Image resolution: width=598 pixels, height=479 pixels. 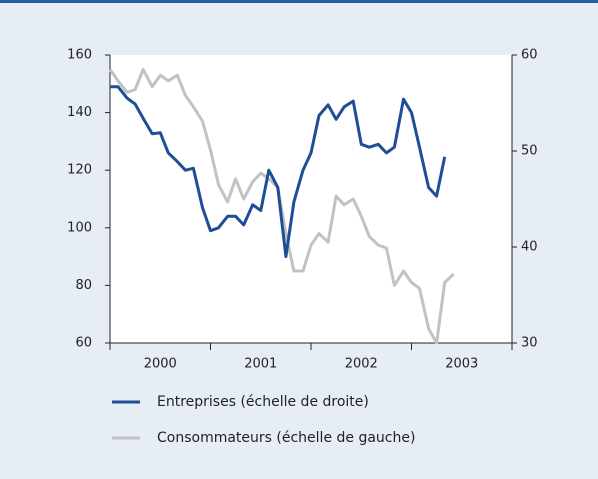 I want to click on x-tick-label: 2002, so click(x=361, y=364).